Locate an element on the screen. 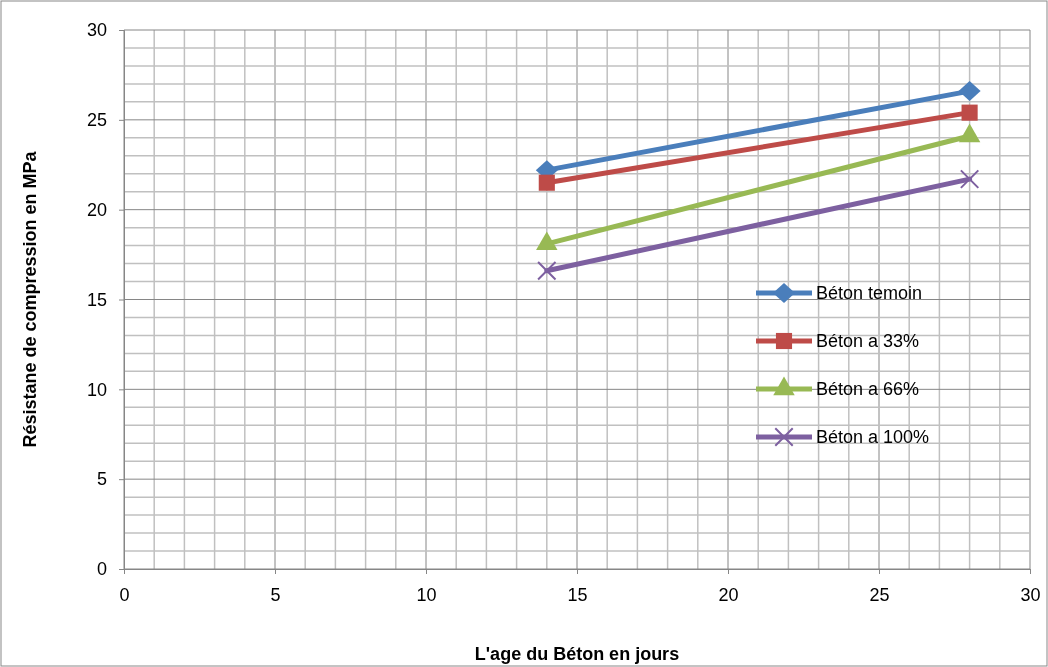 The width and height of the screenshot is (1048, 667). y-tick-label: 15 is located at coordinates (96, 299).